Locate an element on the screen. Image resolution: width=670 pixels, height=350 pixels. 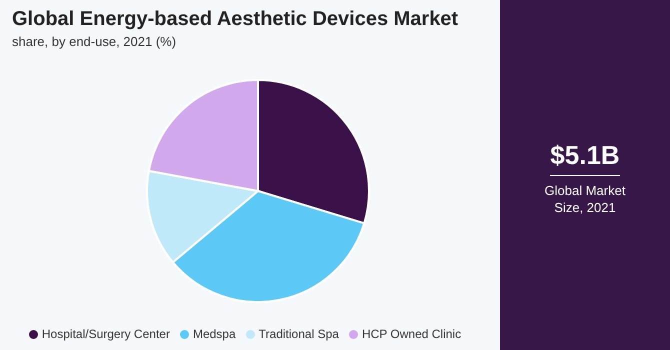
legend-label: Hospital/Surgery Center is located at coordinates (106, 334).